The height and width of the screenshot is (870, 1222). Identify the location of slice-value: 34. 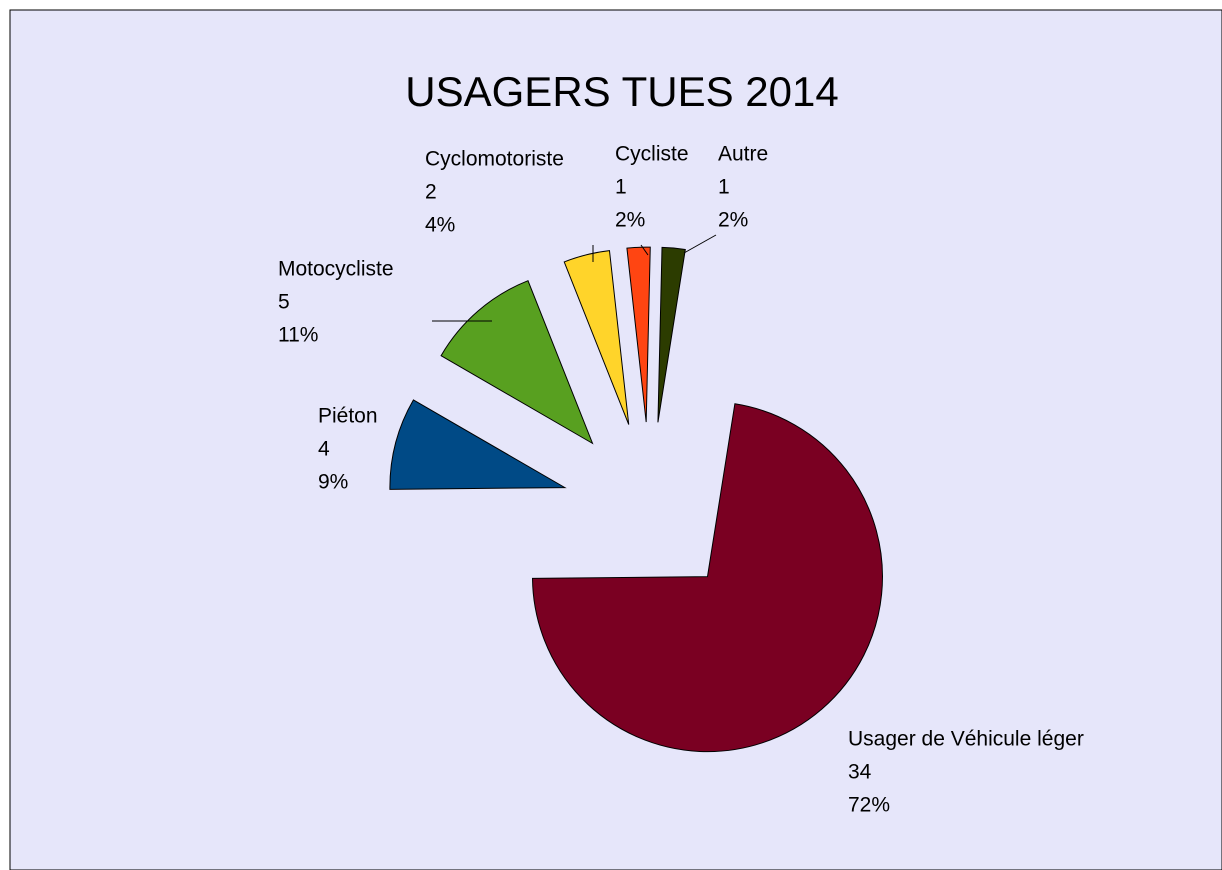
(860, 772).